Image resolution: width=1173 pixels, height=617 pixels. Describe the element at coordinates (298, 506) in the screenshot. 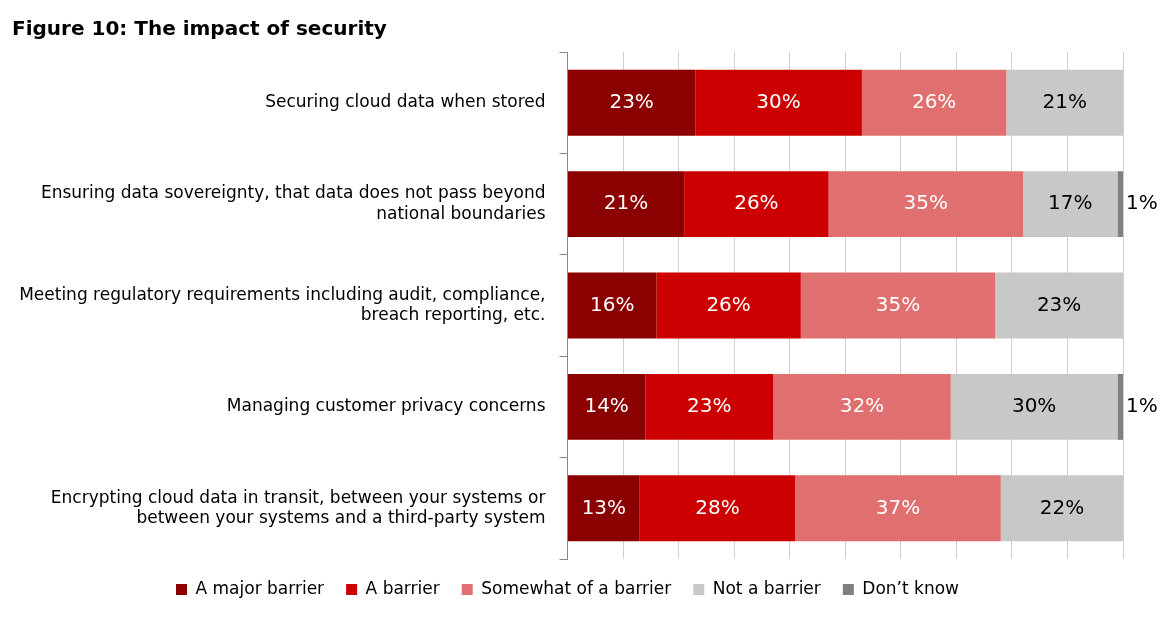

I see `y-tick-label: Encrypting cloud data in transit, between your systems or between your systems and a third-party system` at that location.